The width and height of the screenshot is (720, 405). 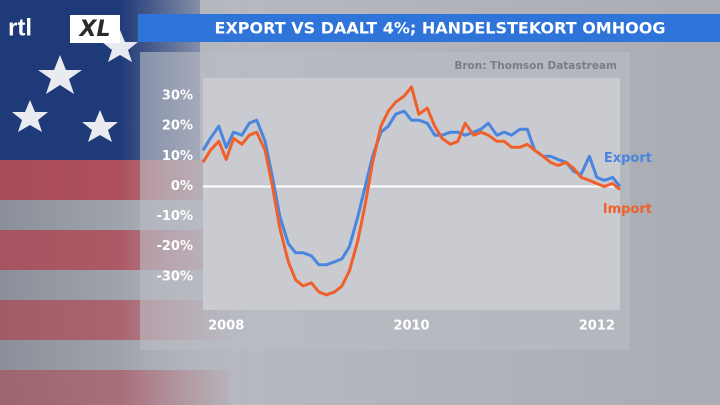 I want to click on title-bar, so click(x=429, y=28).